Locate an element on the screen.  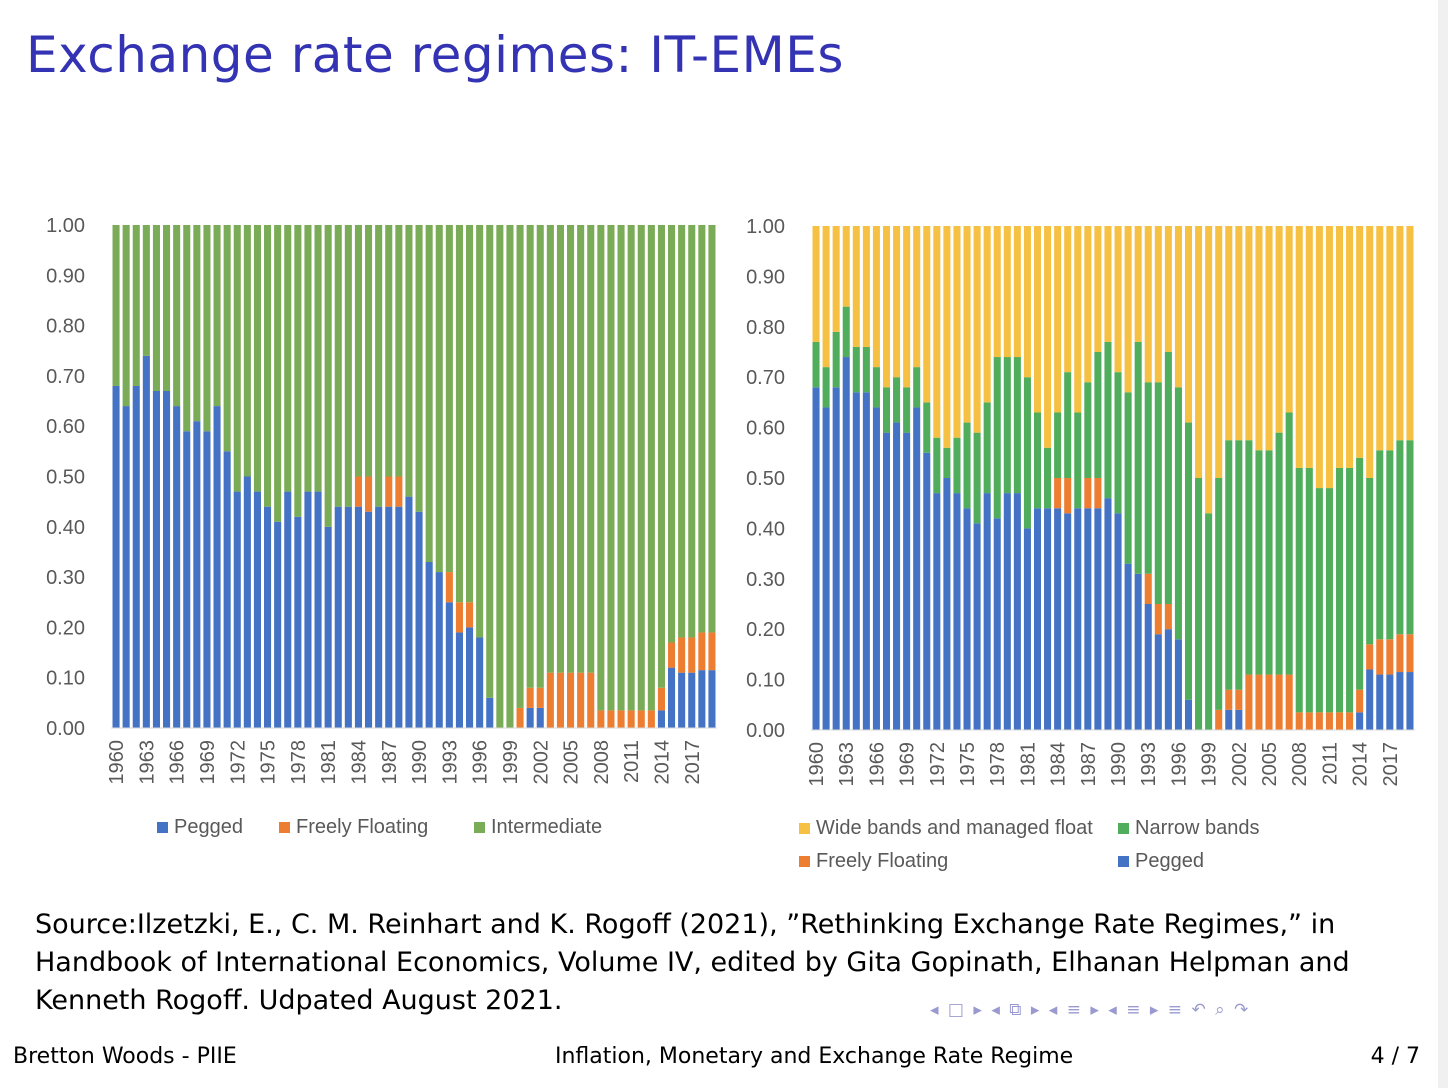
legend-label: Freely Floating is located at coordinates (882, 861).